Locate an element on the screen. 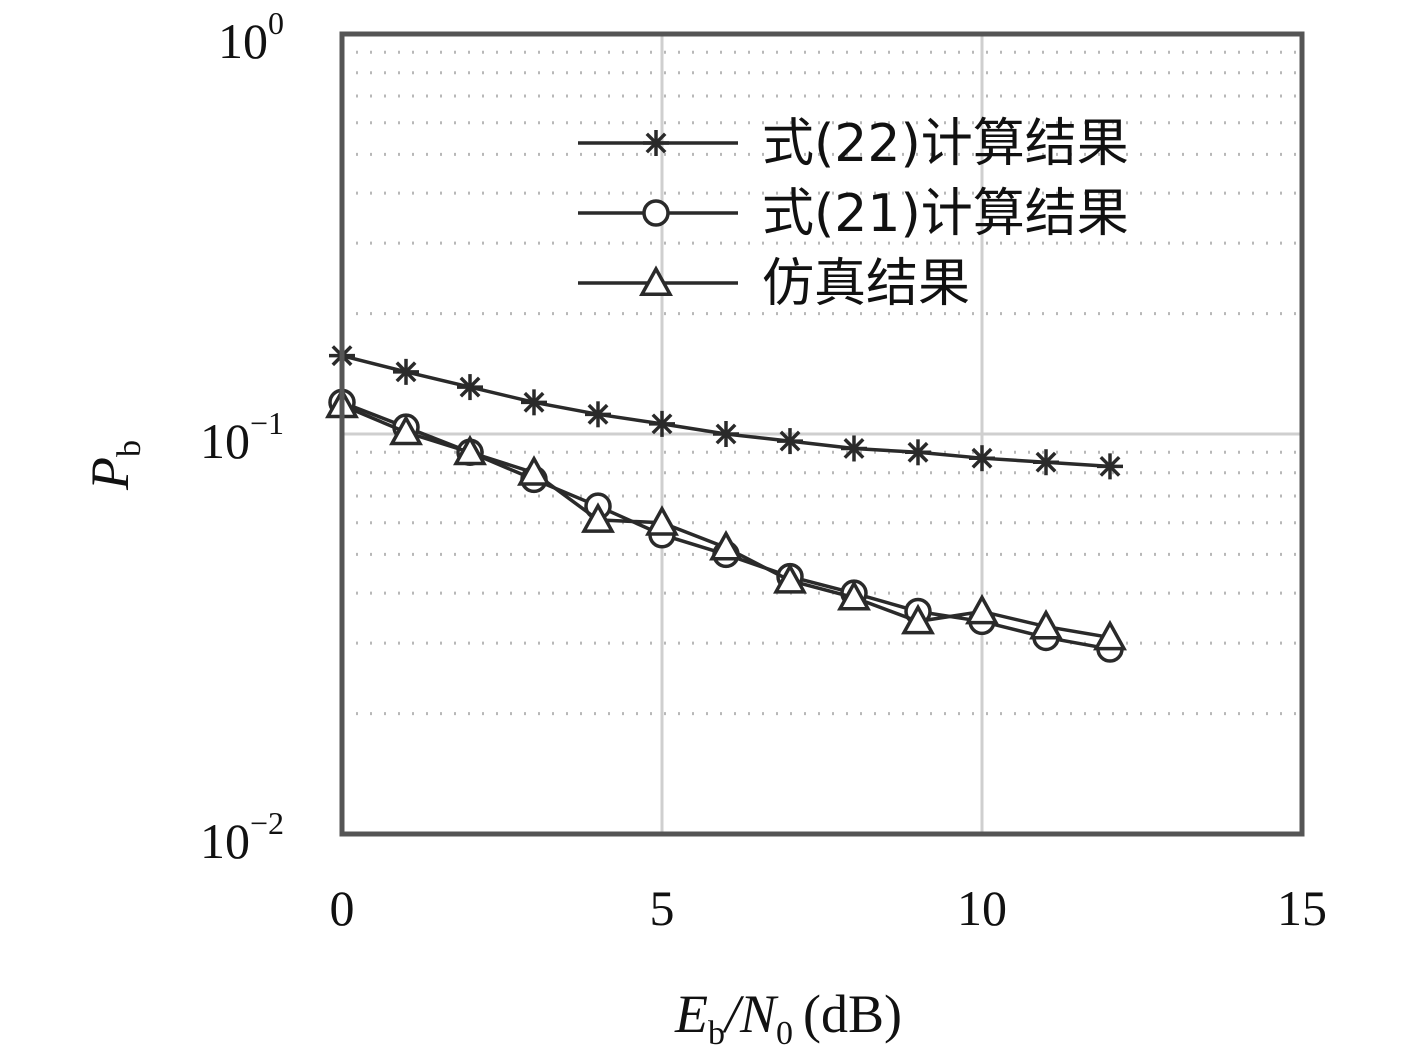 The width and height of the screenshot is (1417, 1055). y-tick-label: 10⁻¹ is located at coordinates (242, 437).